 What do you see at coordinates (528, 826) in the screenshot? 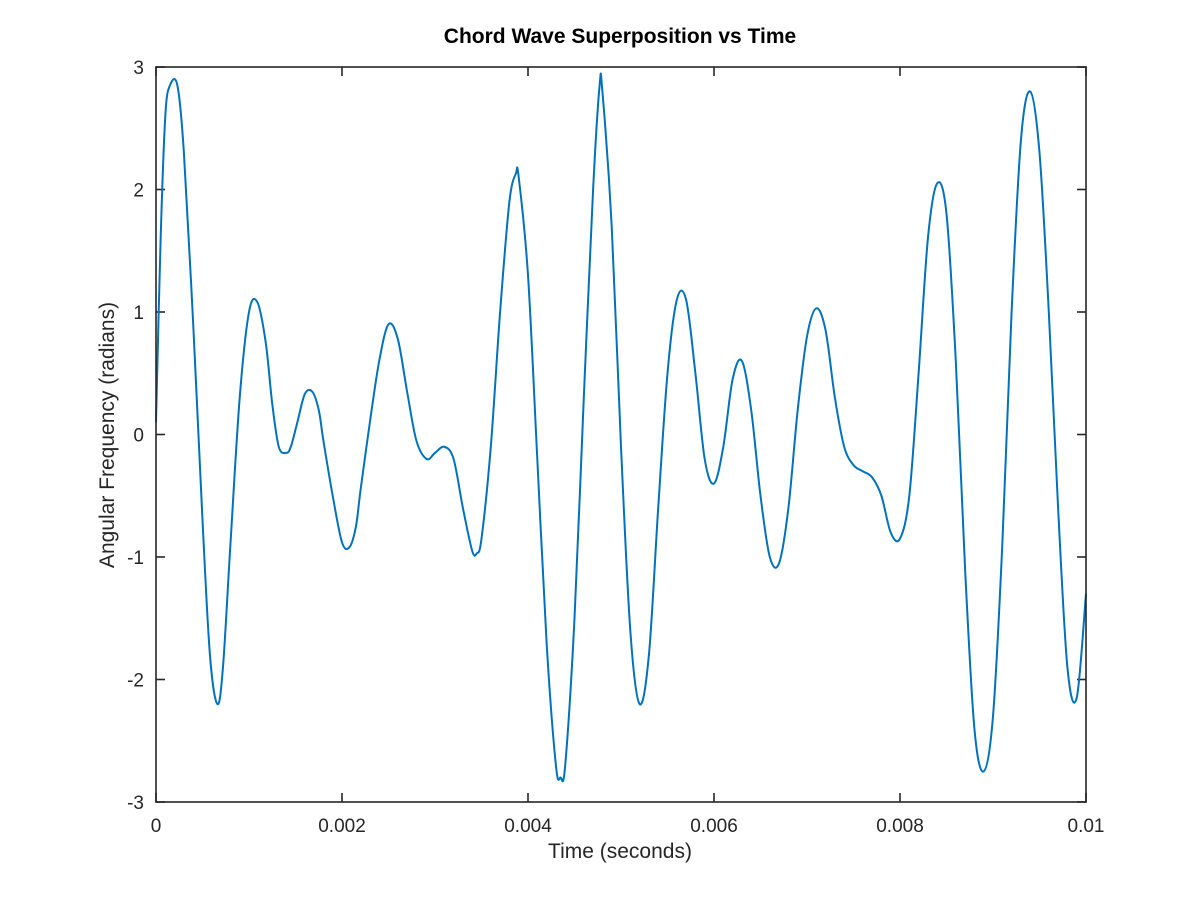
I see `x-tick-label: 0.004` at bounding box center [528, 826].